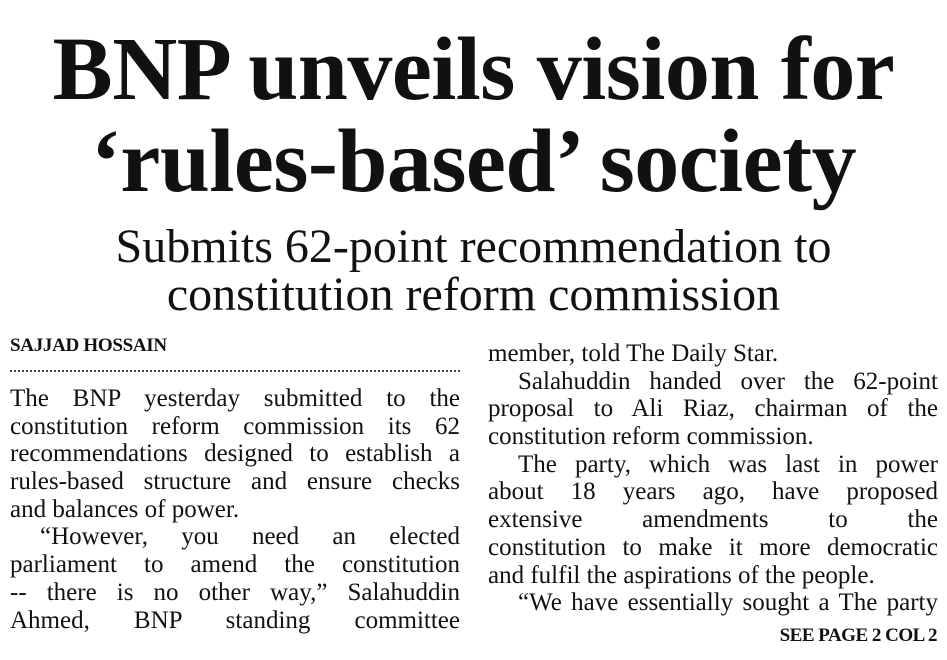  I want to click on article-text-line: -- there is no other way,” Salahuddin, so click(235, 592).